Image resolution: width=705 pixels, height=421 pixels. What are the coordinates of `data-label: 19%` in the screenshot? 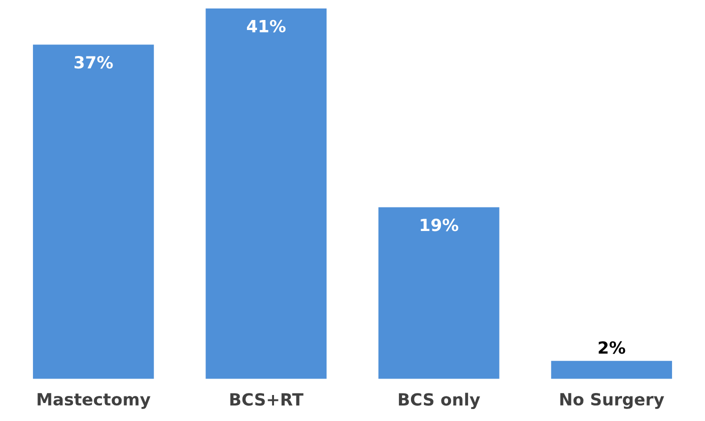 It's located at (439, 225).